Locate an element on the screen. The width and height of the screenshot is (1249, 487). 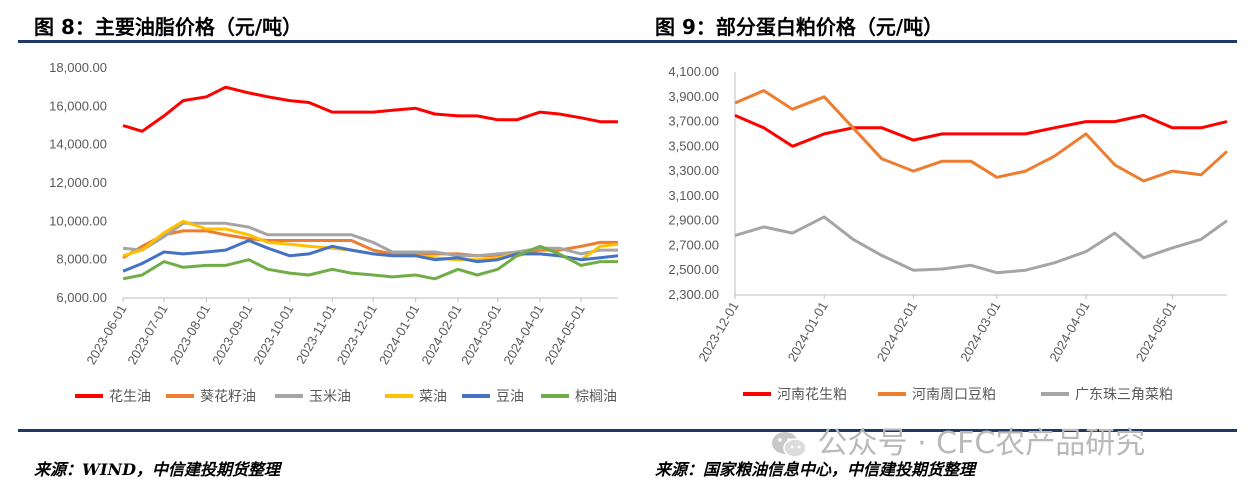
x-tick-label: 2023-07-01 is located at coordinates (147, 334).